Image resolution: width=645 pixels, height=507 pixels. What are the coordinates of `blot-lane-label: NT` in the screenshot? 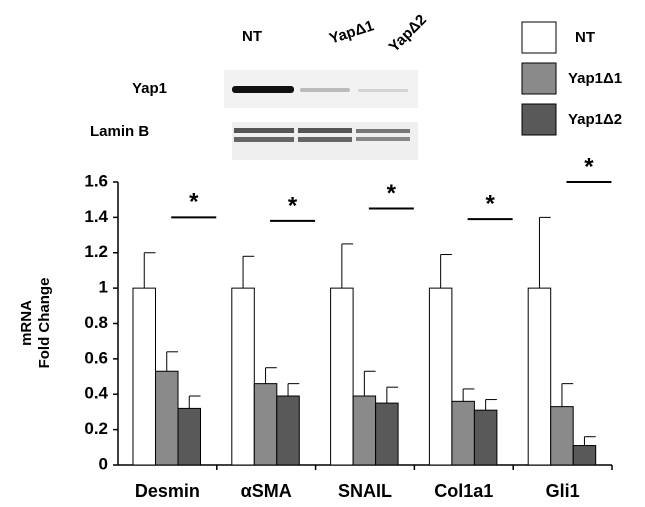 It's located at (252, 36).